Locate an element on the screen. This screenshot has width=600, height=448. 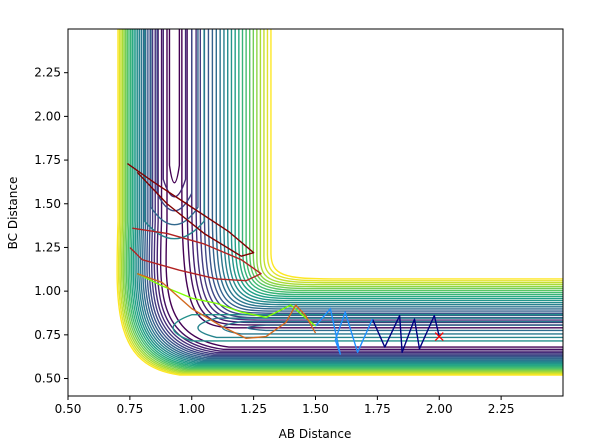
start-marker-stroke is located at coordinates (439, 337).